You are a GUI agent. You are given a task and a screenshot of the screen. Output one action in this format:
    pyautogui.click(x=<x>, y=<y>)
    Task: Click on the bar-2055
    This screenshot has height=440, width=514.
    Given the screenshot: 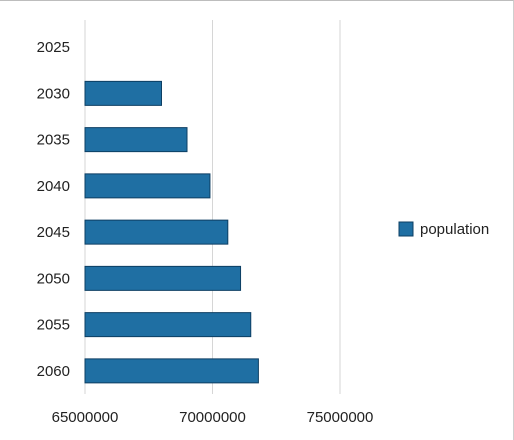 What is the action you would take?
    pyautogui.click(x=168, y=325)
    